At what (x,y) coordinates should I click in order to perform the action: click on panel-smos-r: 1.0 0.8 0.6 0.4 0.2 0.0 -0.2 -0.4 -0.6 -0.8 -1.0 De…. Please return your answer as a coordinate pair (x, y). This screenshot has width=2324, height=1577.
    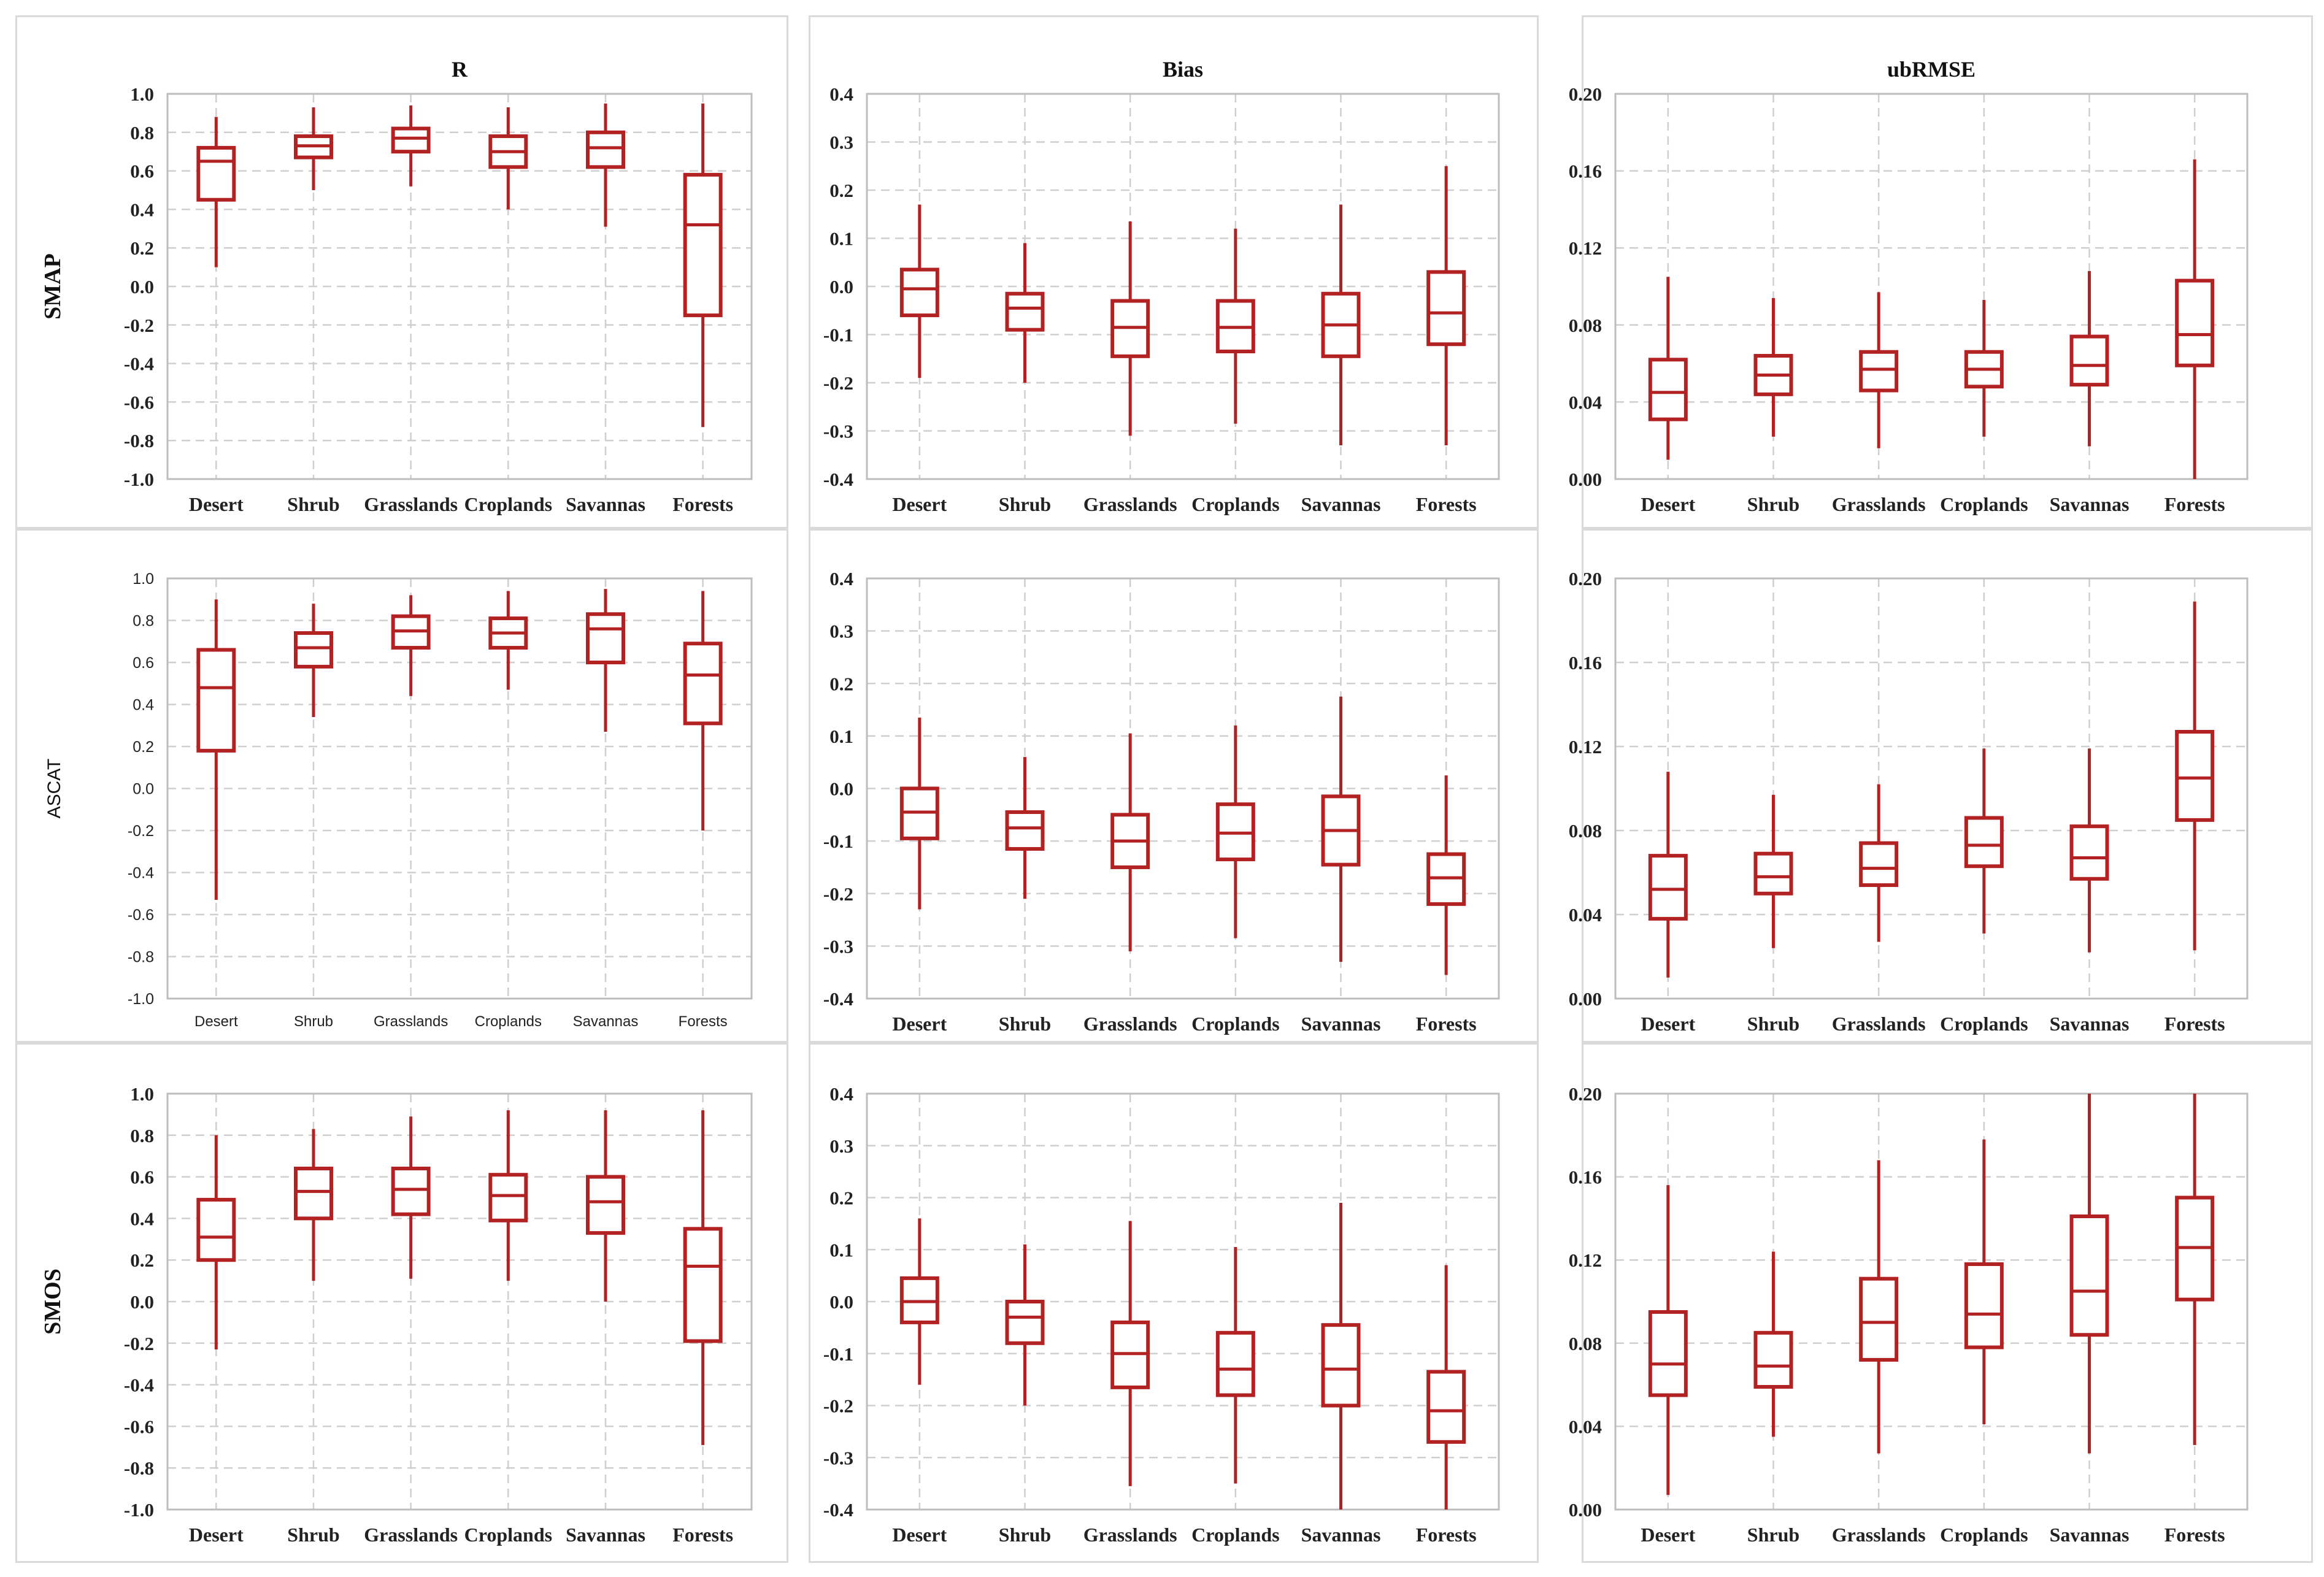
    Looking at the image, I should click on (401, 1303).